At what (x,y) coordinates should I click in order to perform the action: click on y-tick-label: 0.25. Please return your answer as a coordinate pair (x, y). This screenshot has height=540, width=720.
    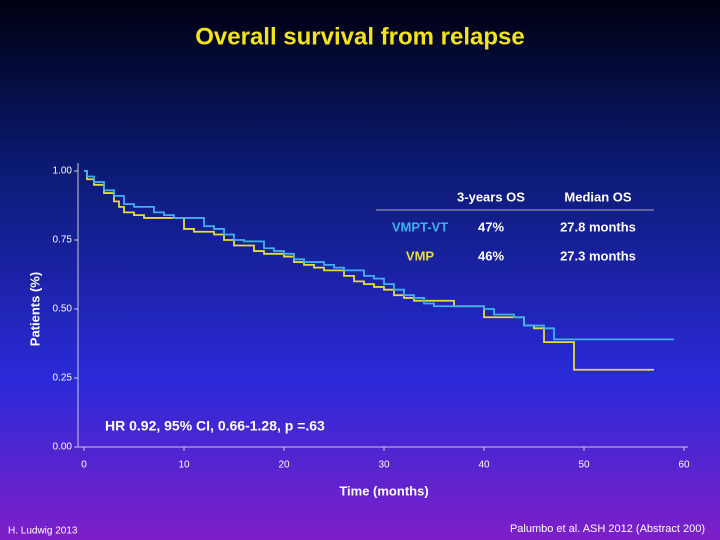
    Looking at the image, I should click on (63, 378).